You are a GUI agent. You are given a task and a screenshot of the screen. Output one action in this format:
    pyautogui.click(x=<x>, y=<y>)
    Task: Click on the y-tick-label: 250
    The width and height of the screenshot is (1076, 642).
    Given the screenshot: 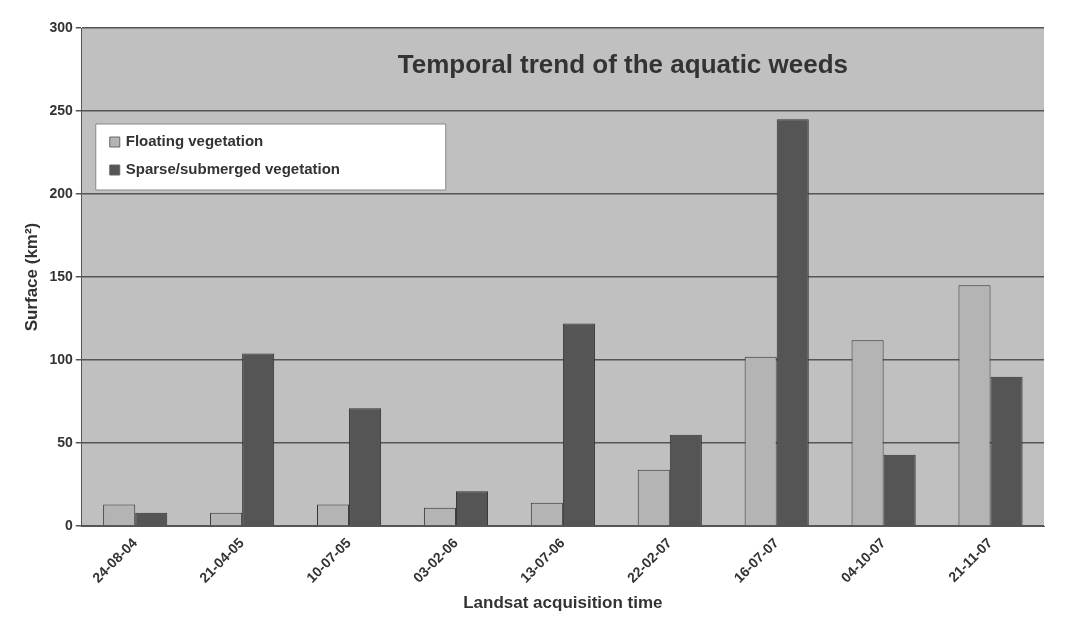 What is the action you would take?
    pyautogui.click(x=61, y=109)
    